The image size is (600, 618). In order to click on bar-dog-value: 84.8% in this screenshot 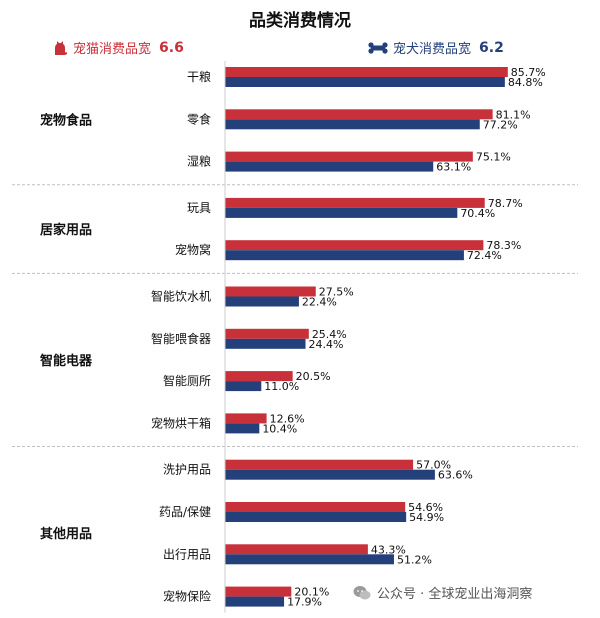, I will do `click(525, 82)`.